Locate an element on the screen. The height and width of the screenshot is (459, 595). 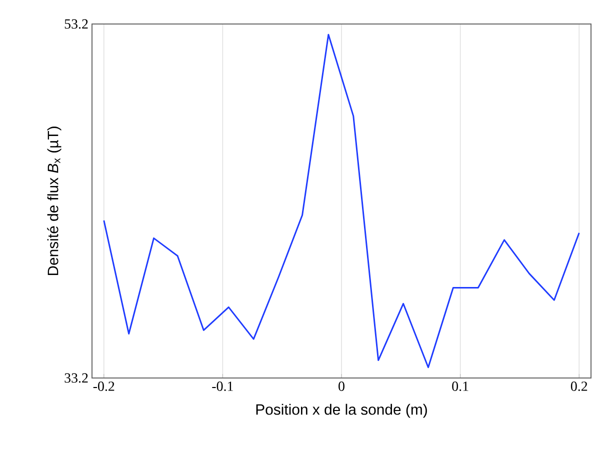
y-axis-title: Densité de flux B$_{x}$ (µT) is located at coordinates (54, 201).